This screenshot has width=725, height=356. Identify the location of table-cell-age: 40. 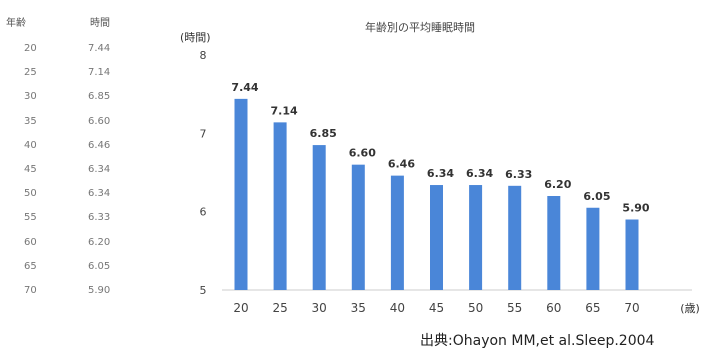
(30, 145).